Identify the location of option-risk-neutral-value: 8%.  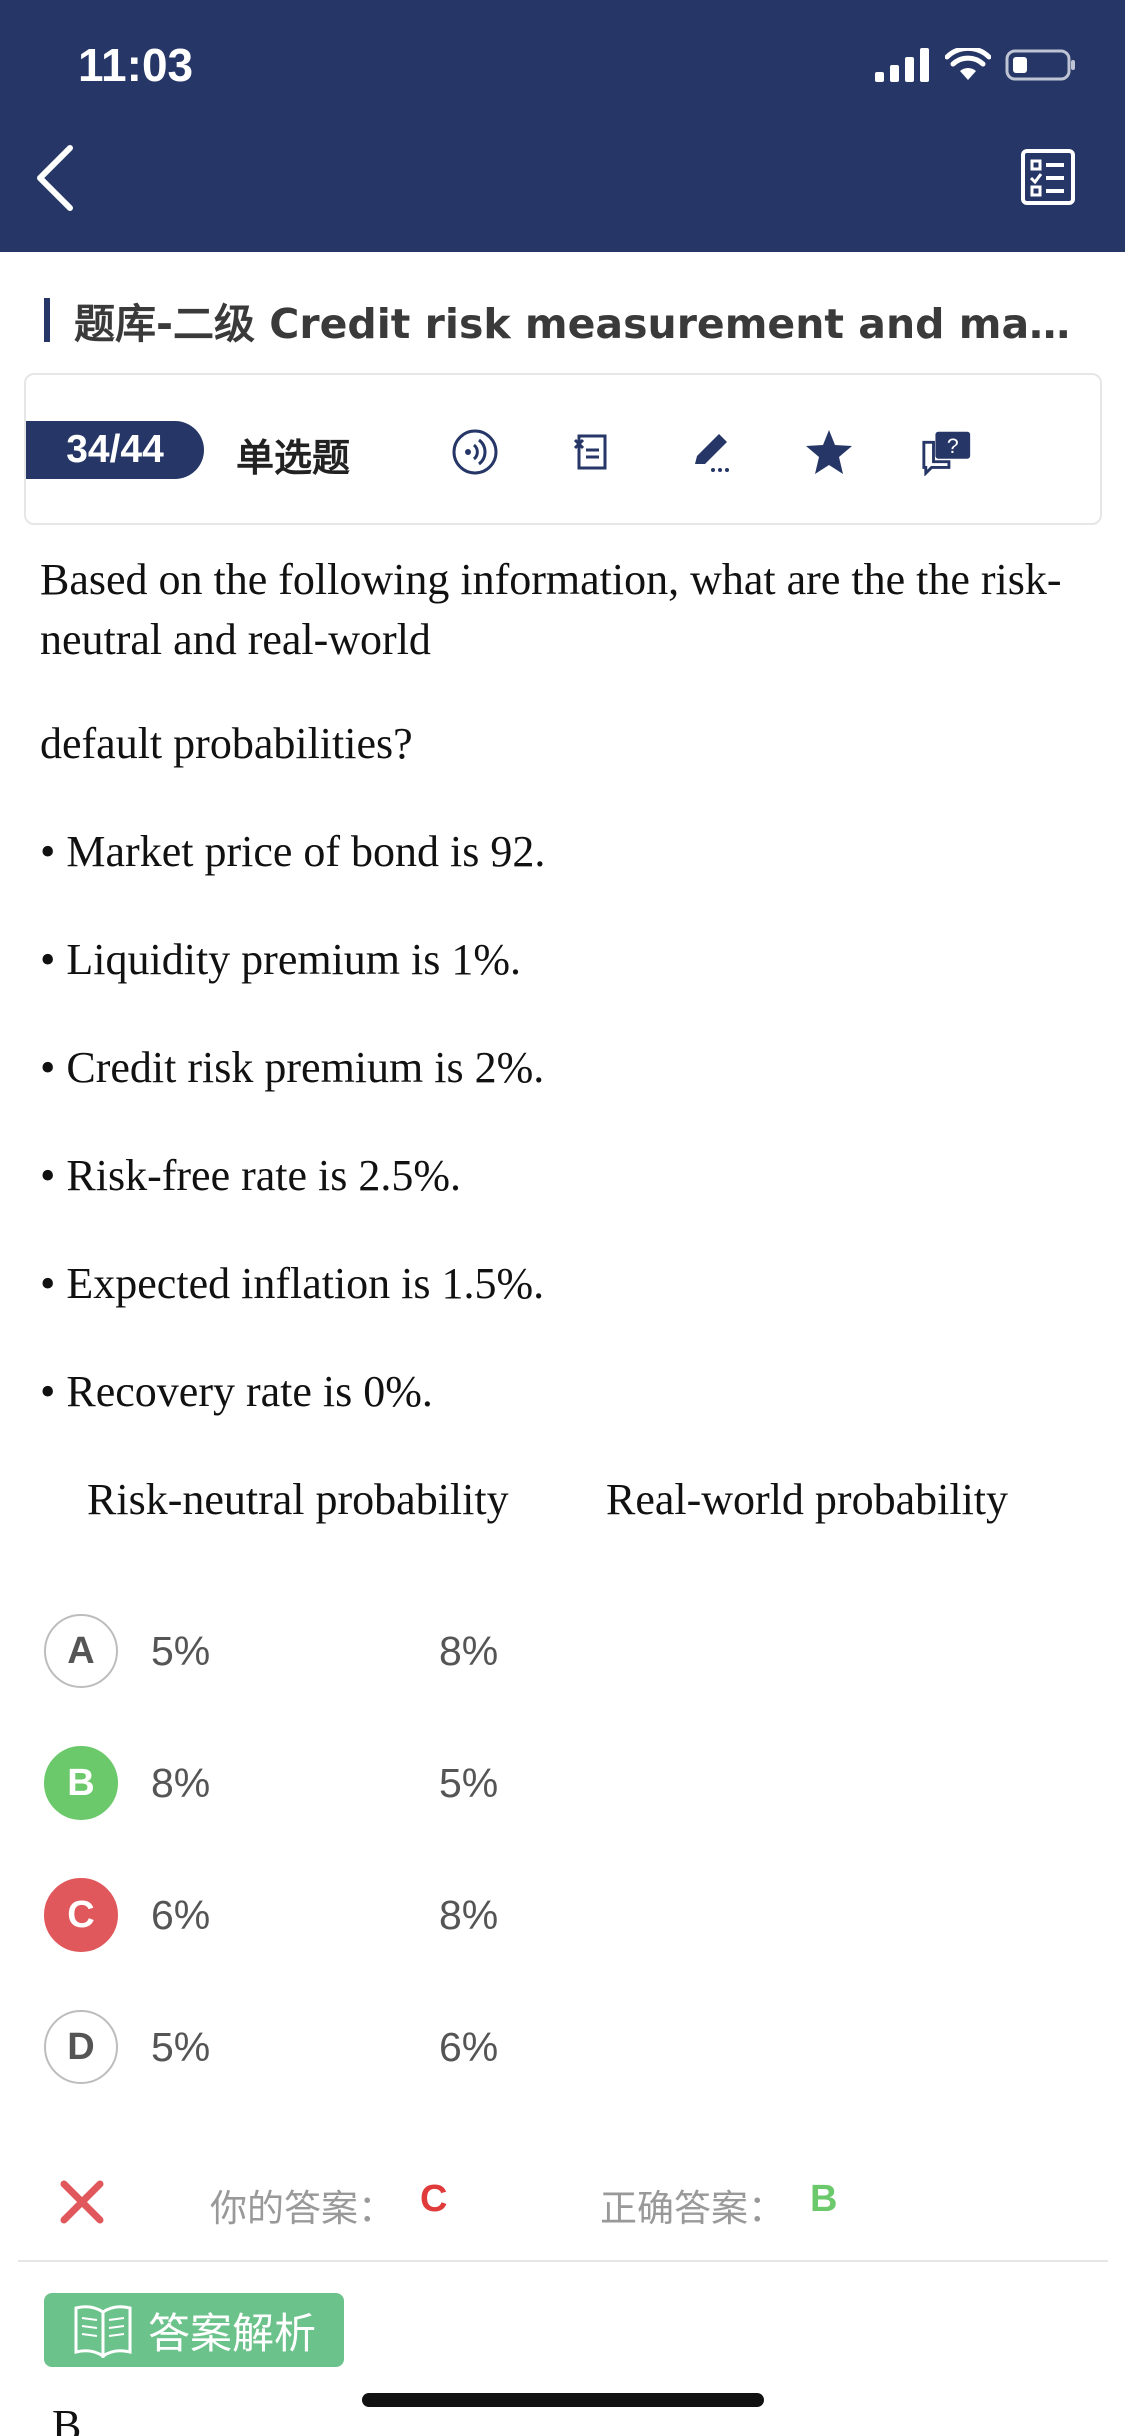
(181, 1783).